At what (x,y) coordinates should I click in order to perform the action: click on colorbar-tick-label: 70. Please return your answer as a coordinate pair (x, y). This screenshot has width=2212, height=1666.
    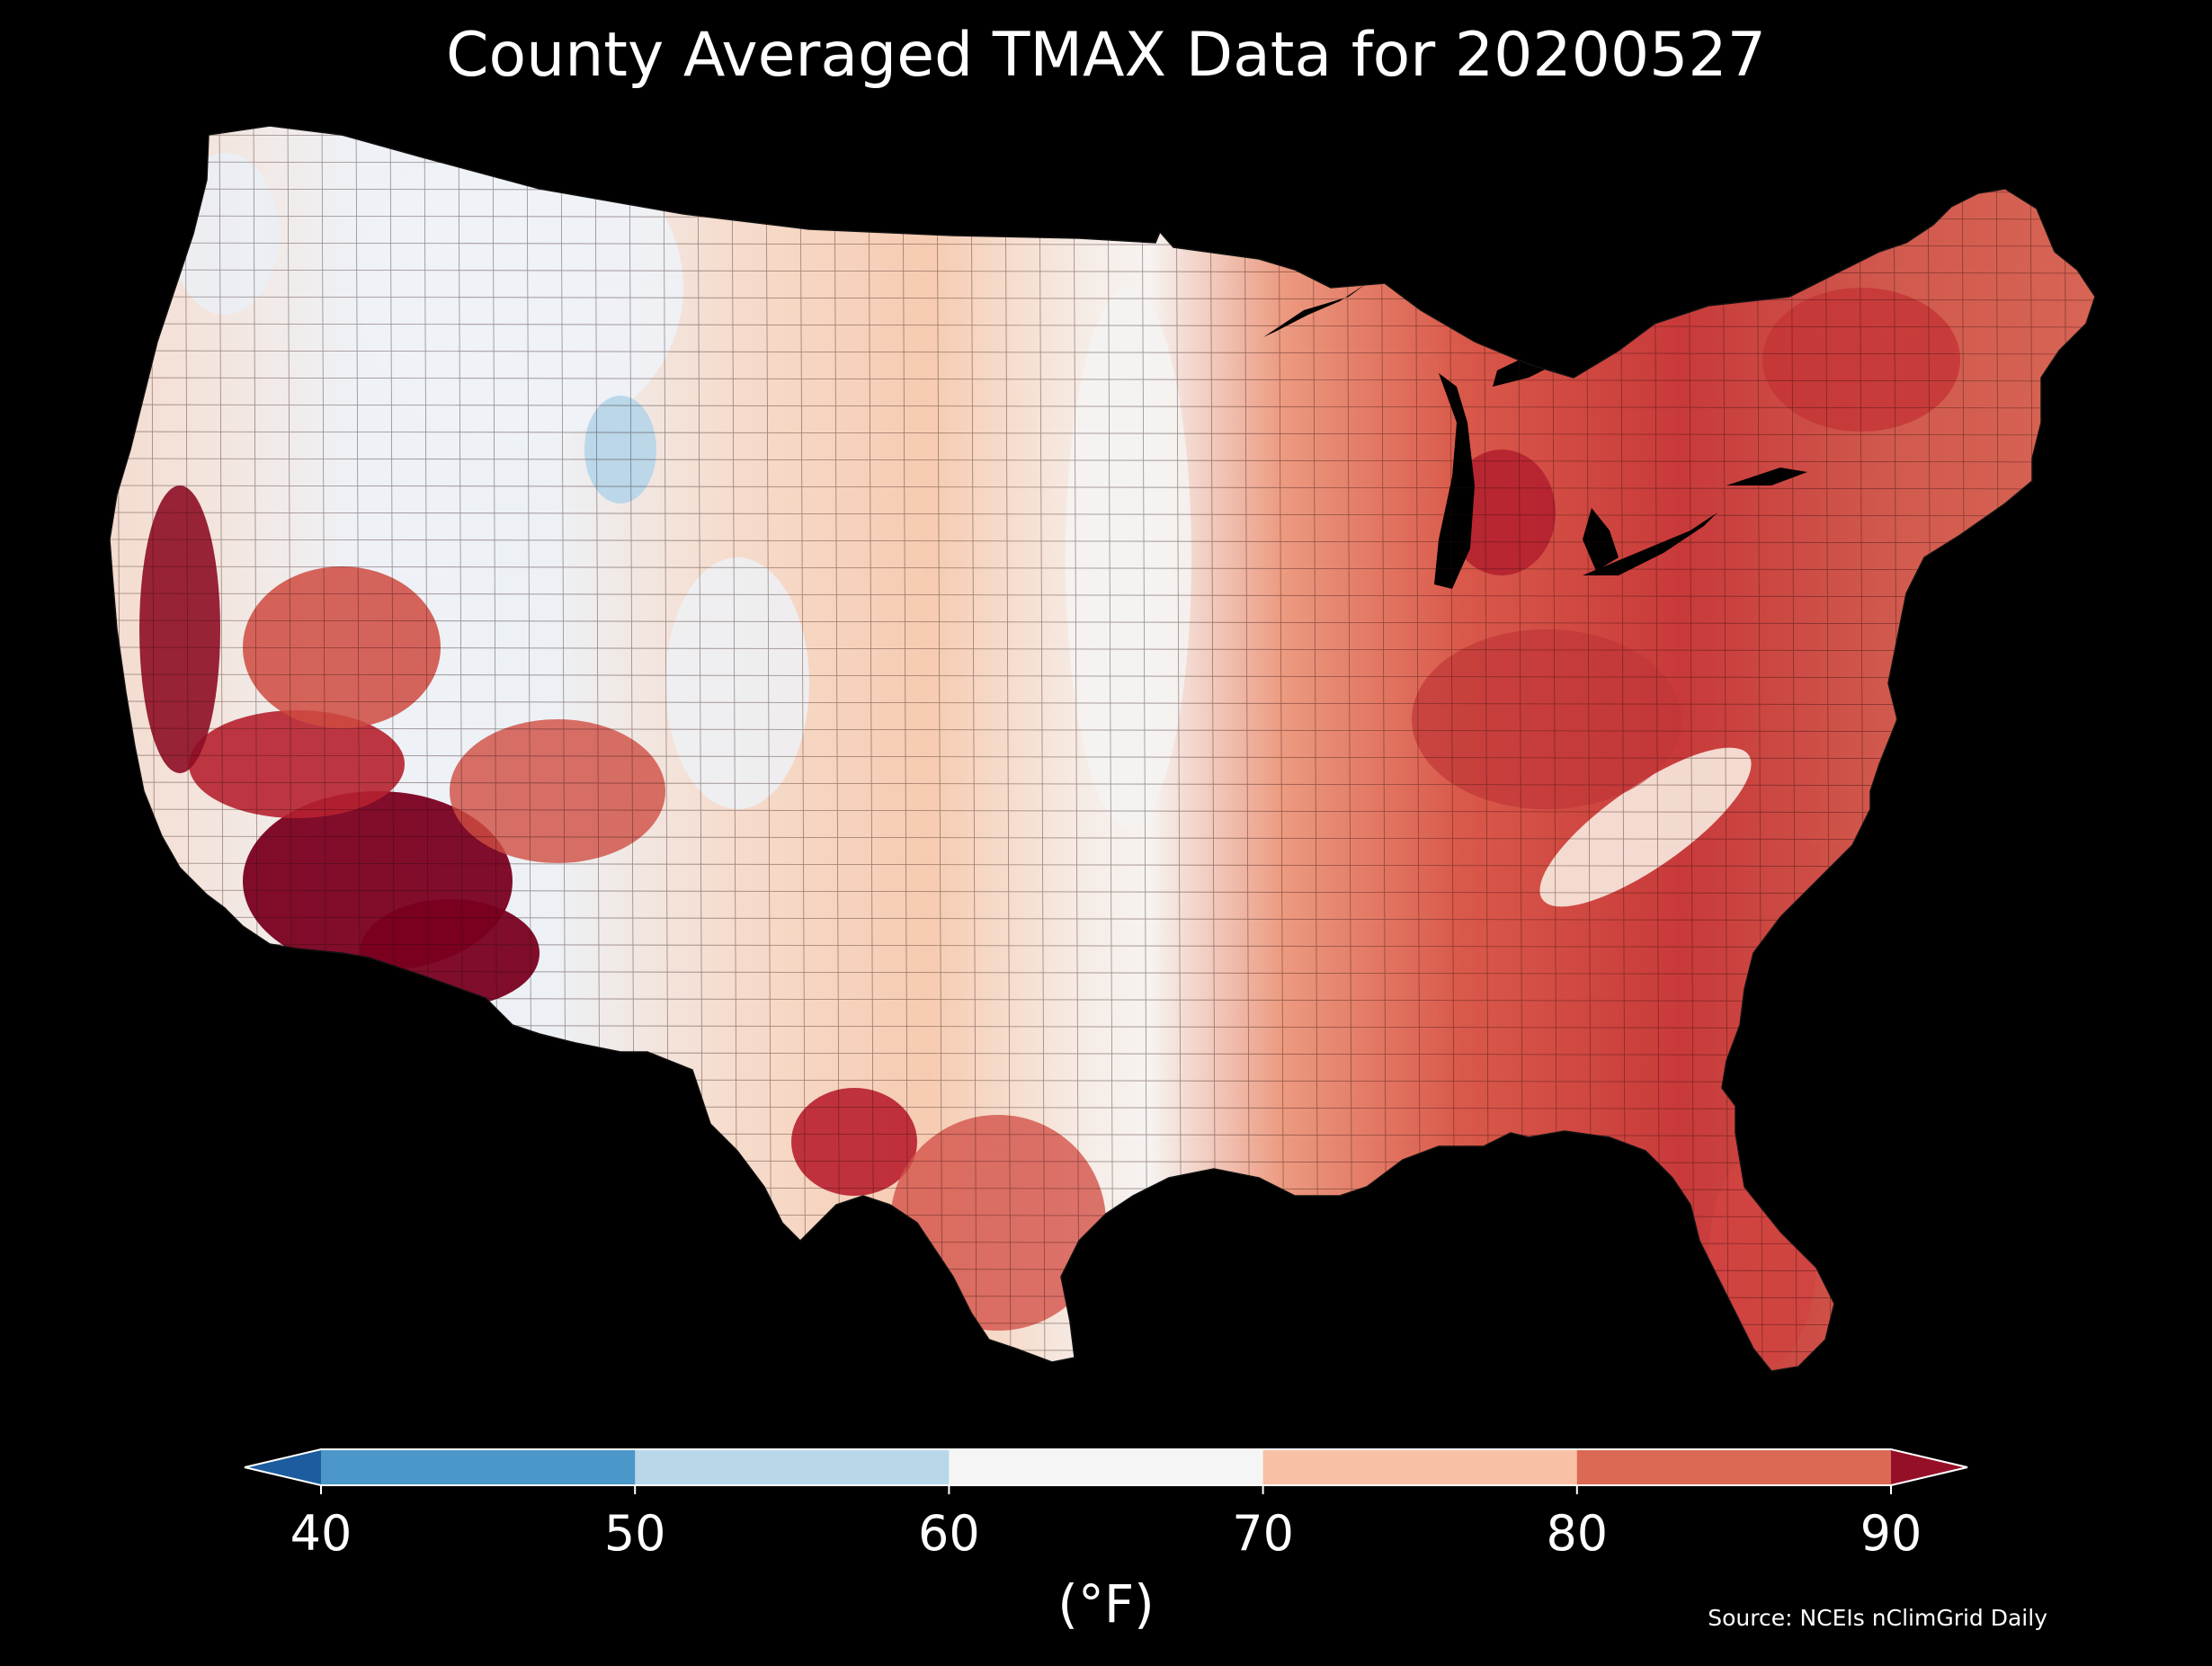
    Looking at the image, I should click on (1263, 1533).